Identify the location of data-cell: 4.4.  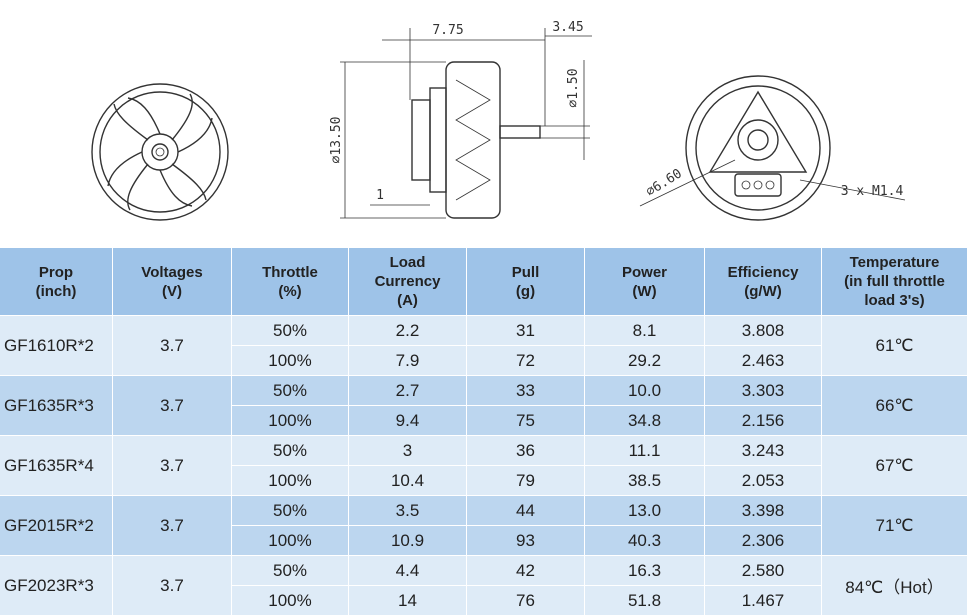
(408, 571).